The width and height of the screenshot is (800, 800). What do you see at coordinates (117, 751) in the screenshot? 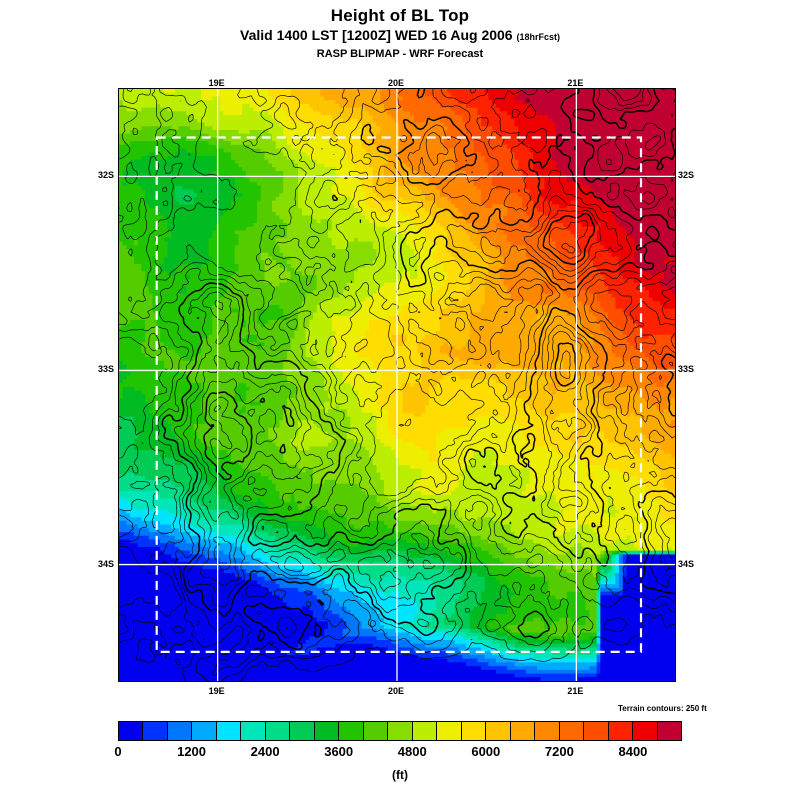
I see `colorbar-tick-label: 0` at bounding box center [117, 751].